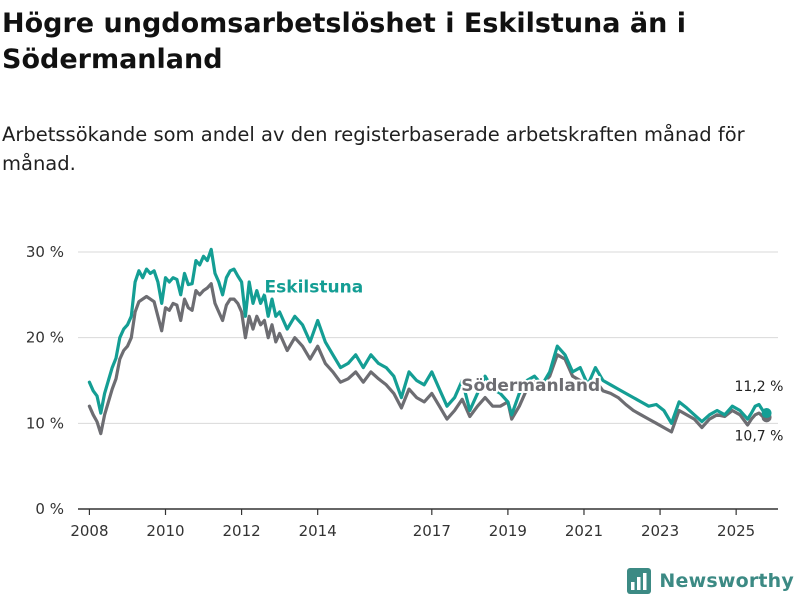  What do you see at coordinates (45, 380) in the screenshot?
I see `y-axis: 0 % 10 % 20 % 30 %` at bounding box center [45, 380].